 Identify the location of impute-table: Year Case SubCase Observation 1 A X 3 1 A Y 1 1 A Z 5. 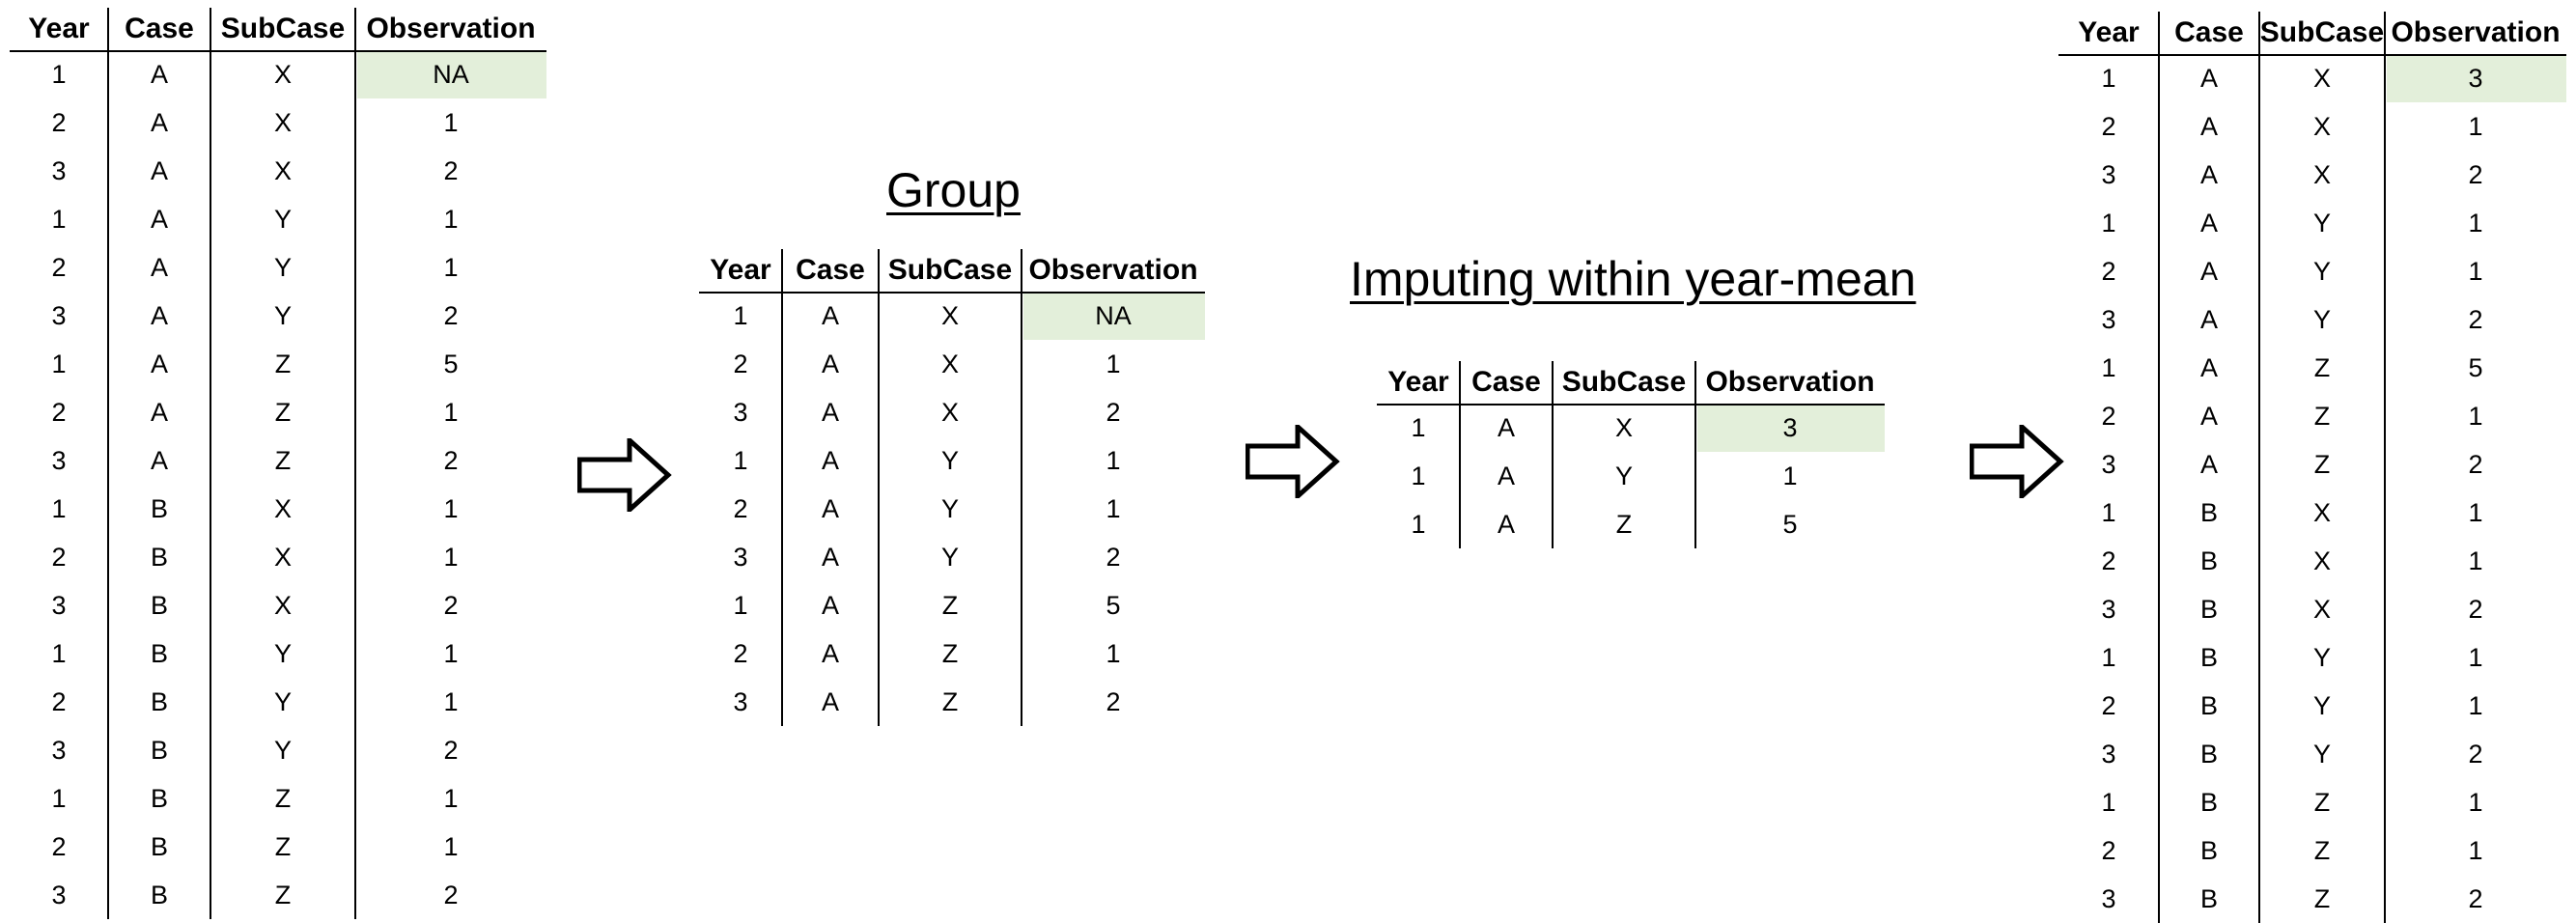
(1631, 454).